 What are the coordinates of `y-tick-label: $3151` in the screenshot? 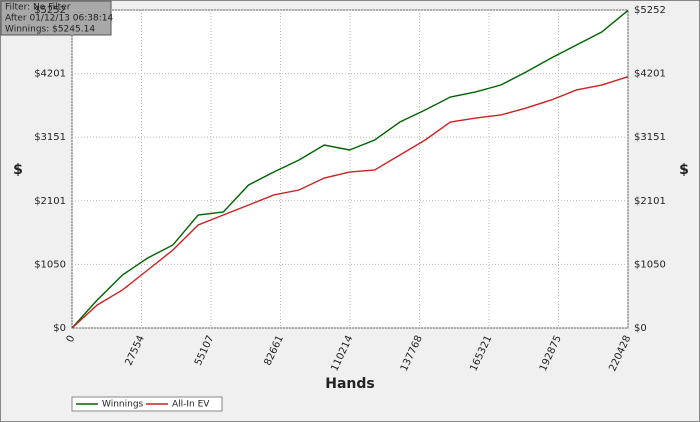 It's located at (50, 137).